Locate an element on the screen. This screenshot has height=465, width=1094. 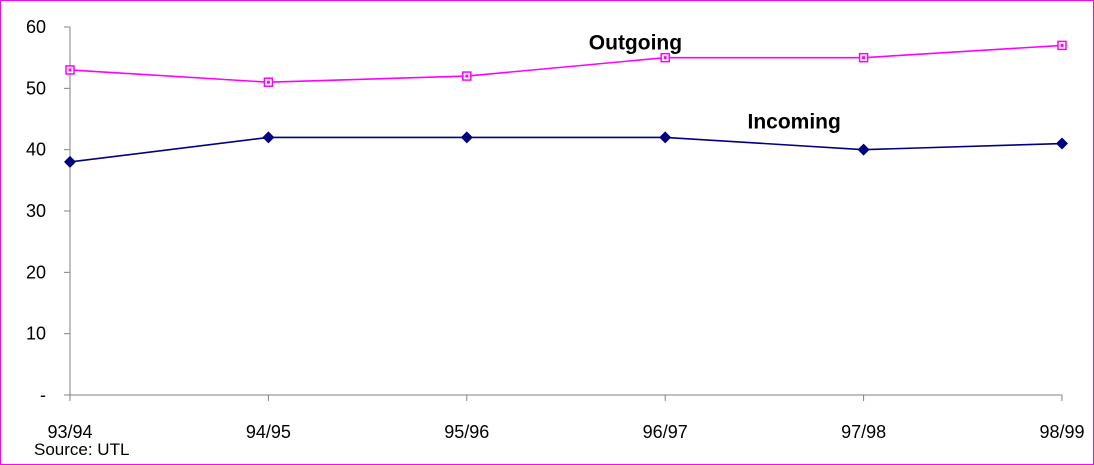
y-tick-label: 20 is located at coordinates (36, 272).